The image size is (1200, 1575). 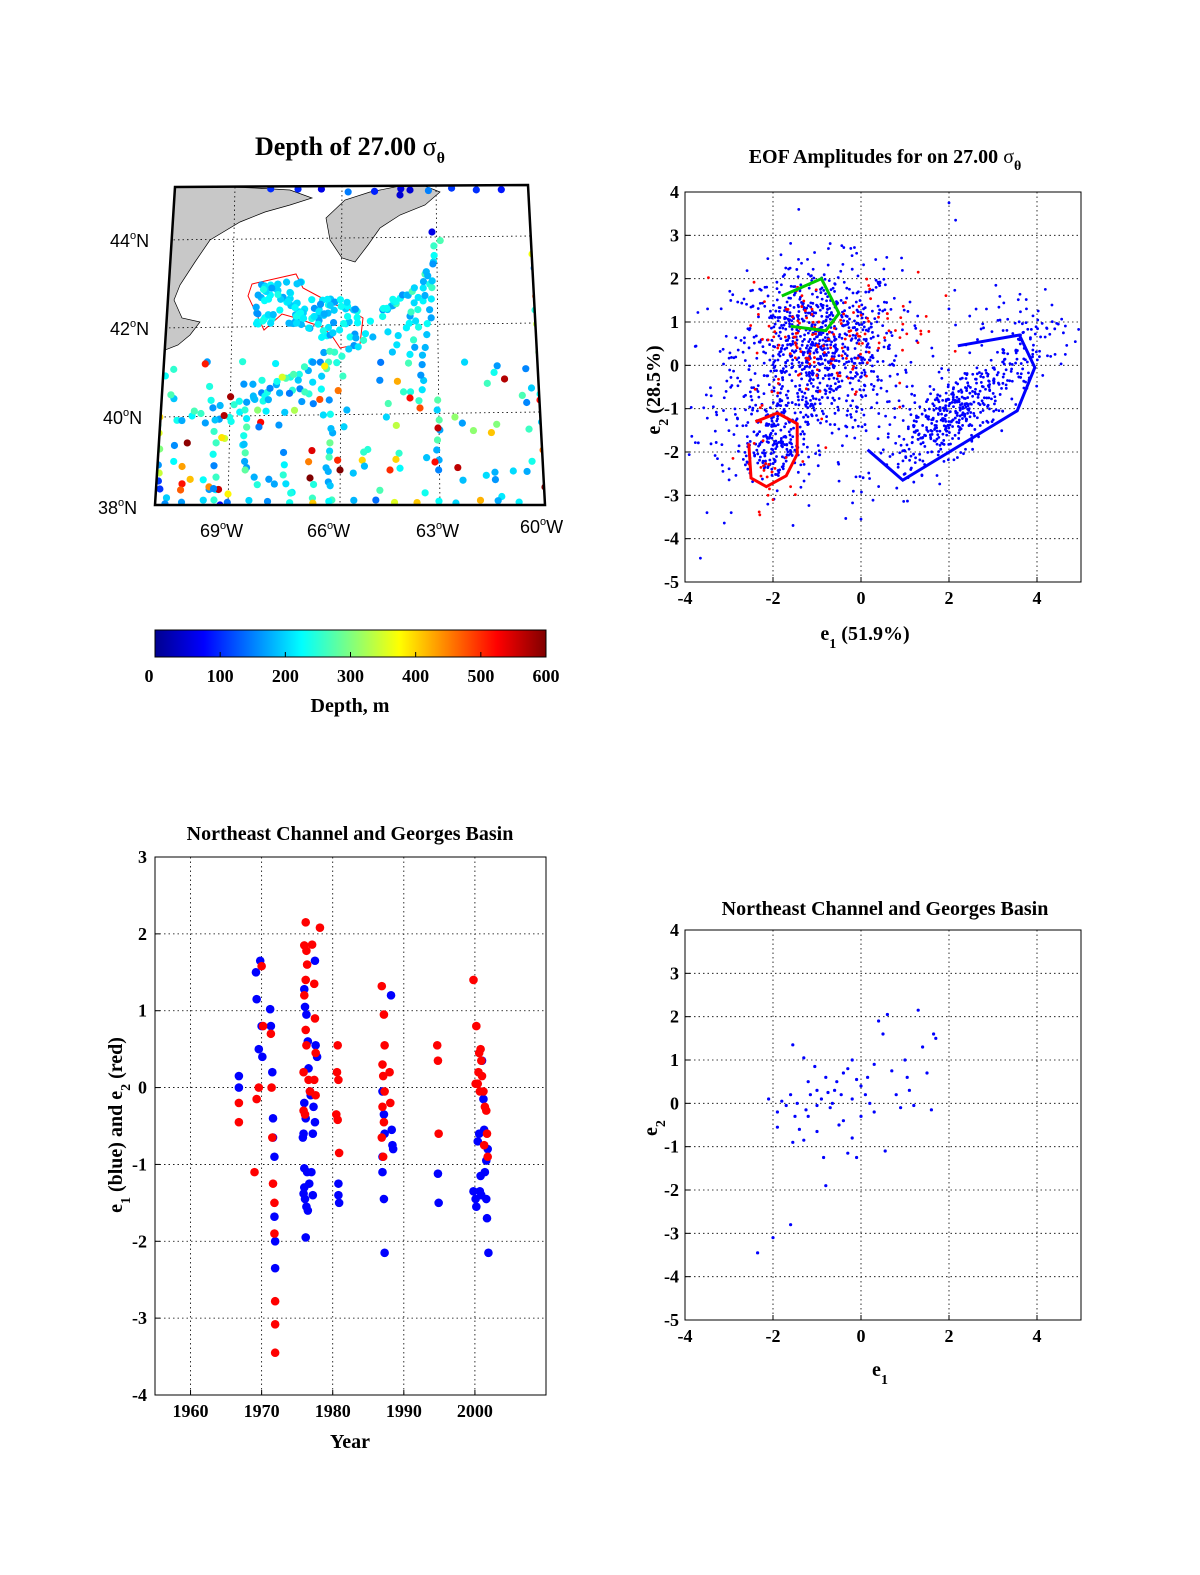 What do you see at coordinates (139, 1241) in the screenshot?
I see `y-tick-label: -2` at bounding box center [139, 1241].